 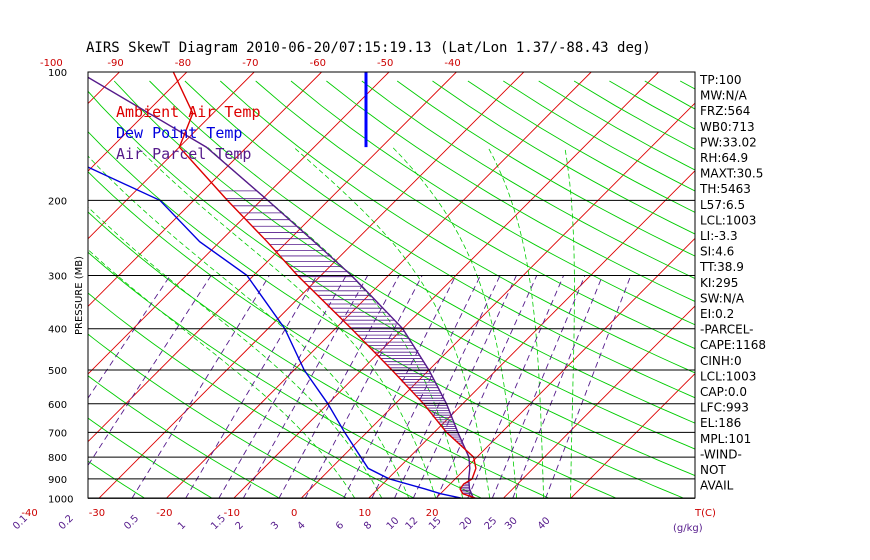 What do you see at coordinates (720, 423) in the screenshot?
I see `index-entry: EL:186` at bounding box center [720, 423].